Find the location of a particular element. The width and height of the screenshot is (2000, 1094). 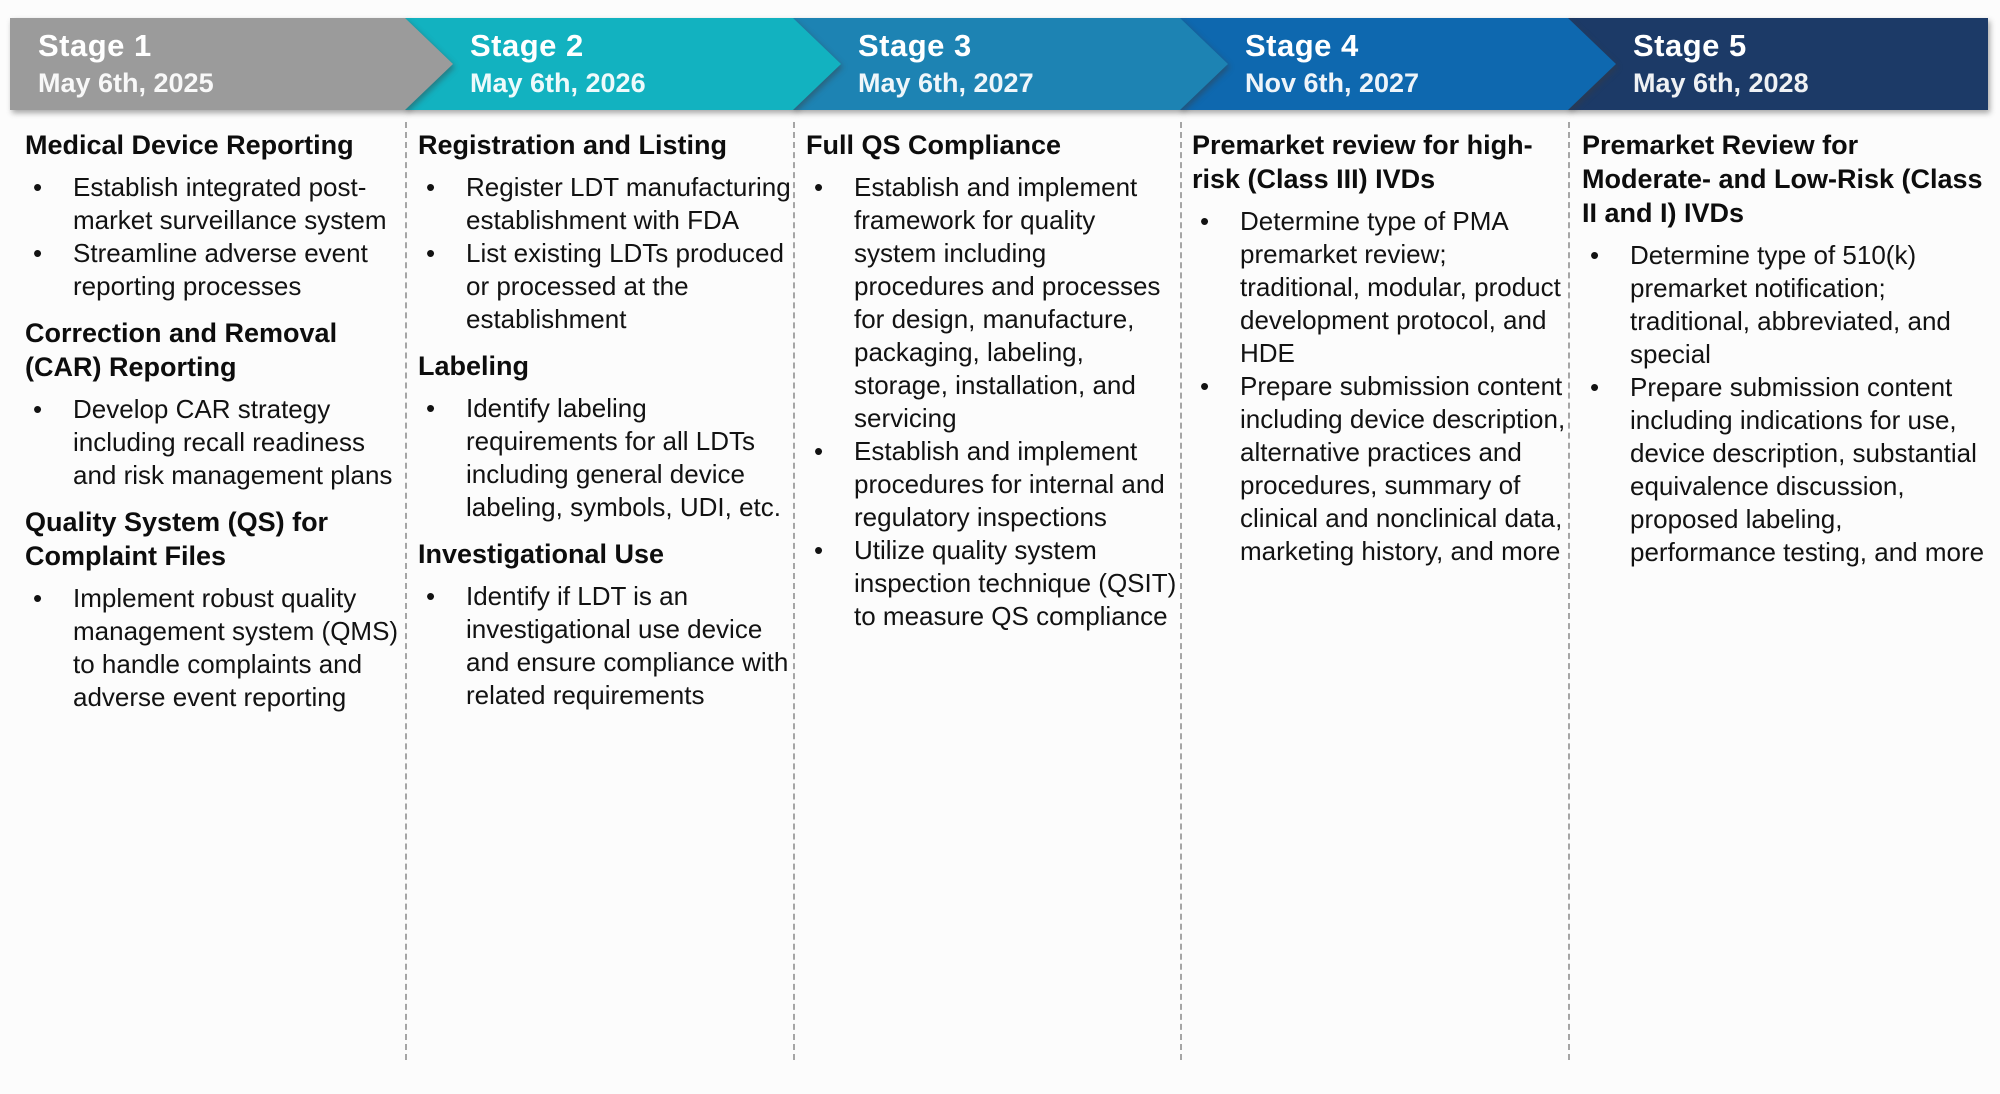

stage-1-banner: Stage 1 May 6th, 2025 is located at coordinates (231, 64).